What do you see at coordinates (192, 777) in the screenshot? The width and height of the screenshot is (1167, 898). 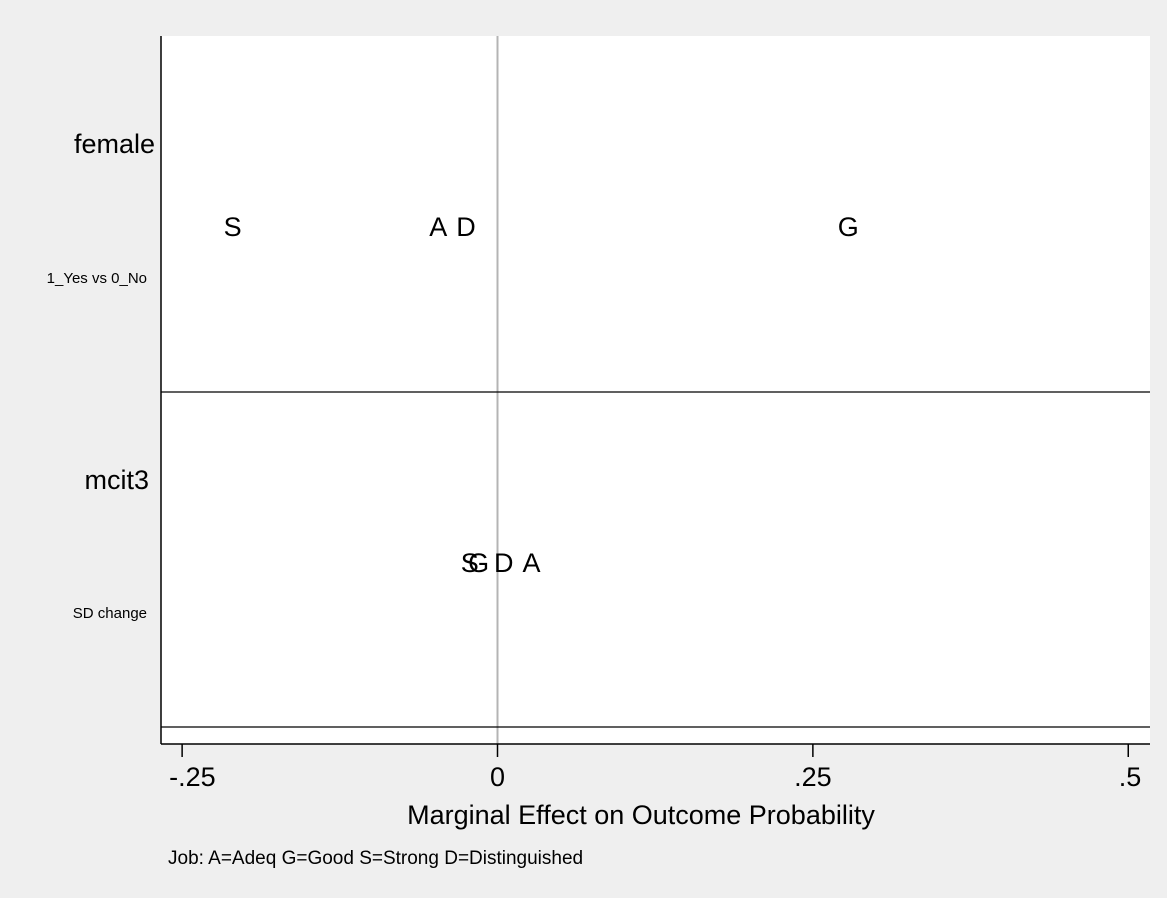 I see `x-tick-label: -.25` at bounding box center [192, 777].